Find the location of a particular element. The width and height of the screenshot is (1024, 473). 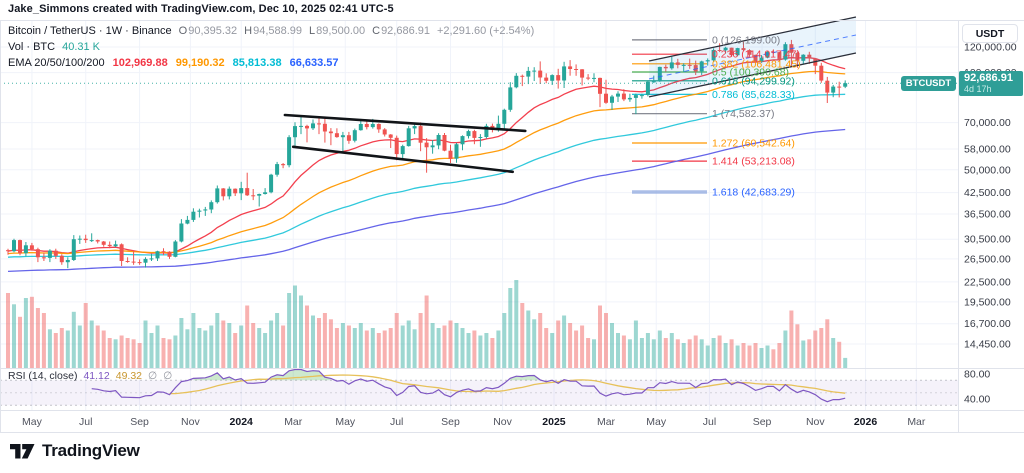

svg-text: 1 (74,582.37) is located at coordinates (743, 114).